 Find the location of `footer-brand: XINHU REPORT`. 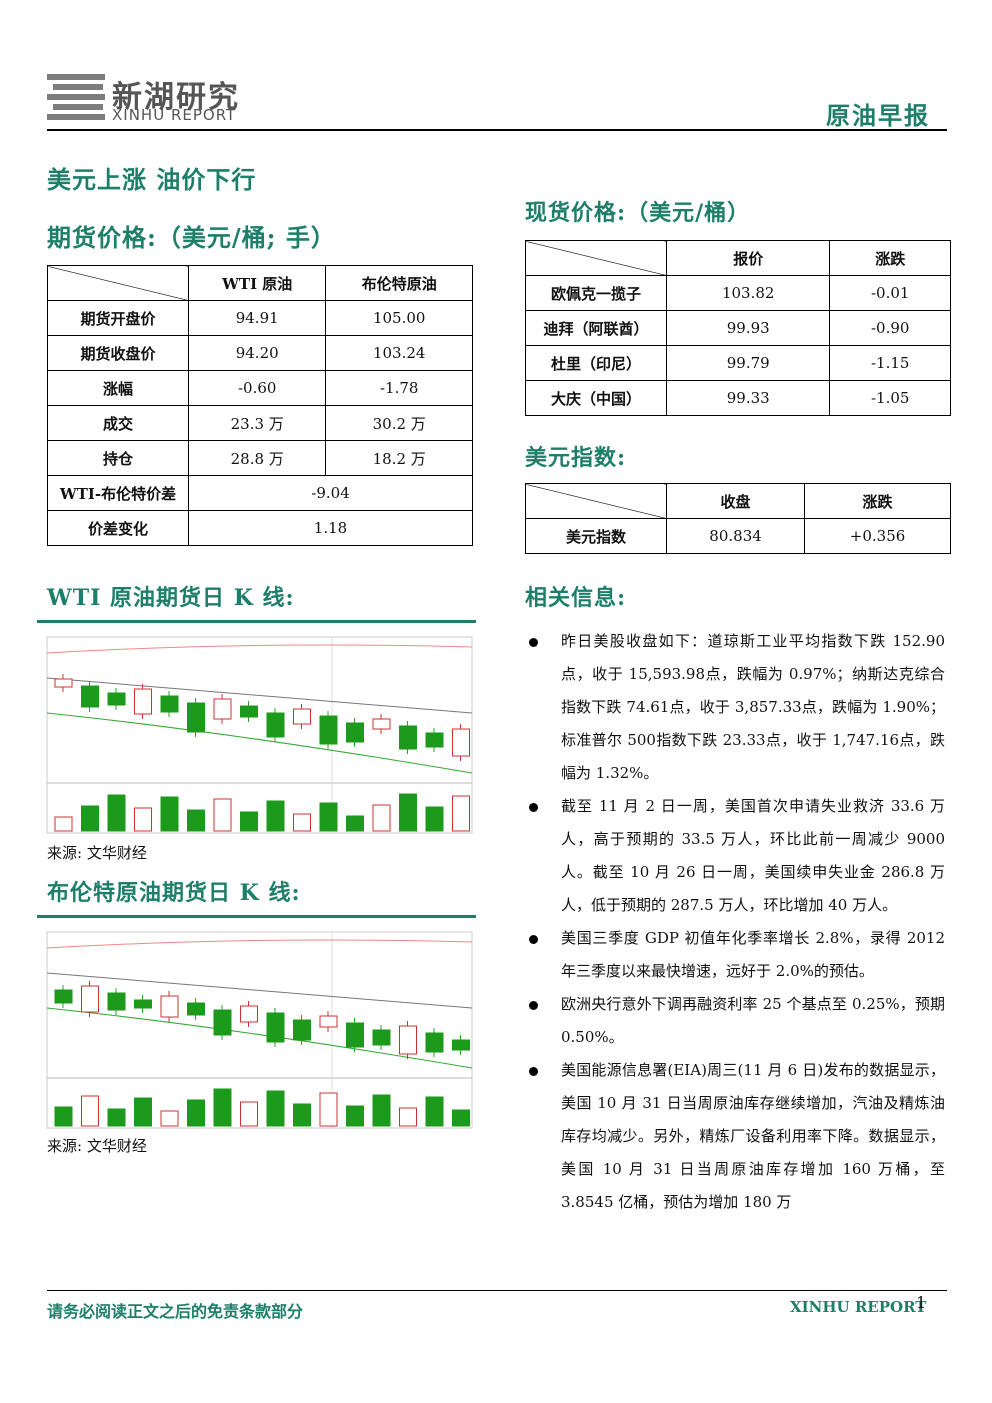

footer-brand: XINHU REPORT is located at coordinates (858, 1307).